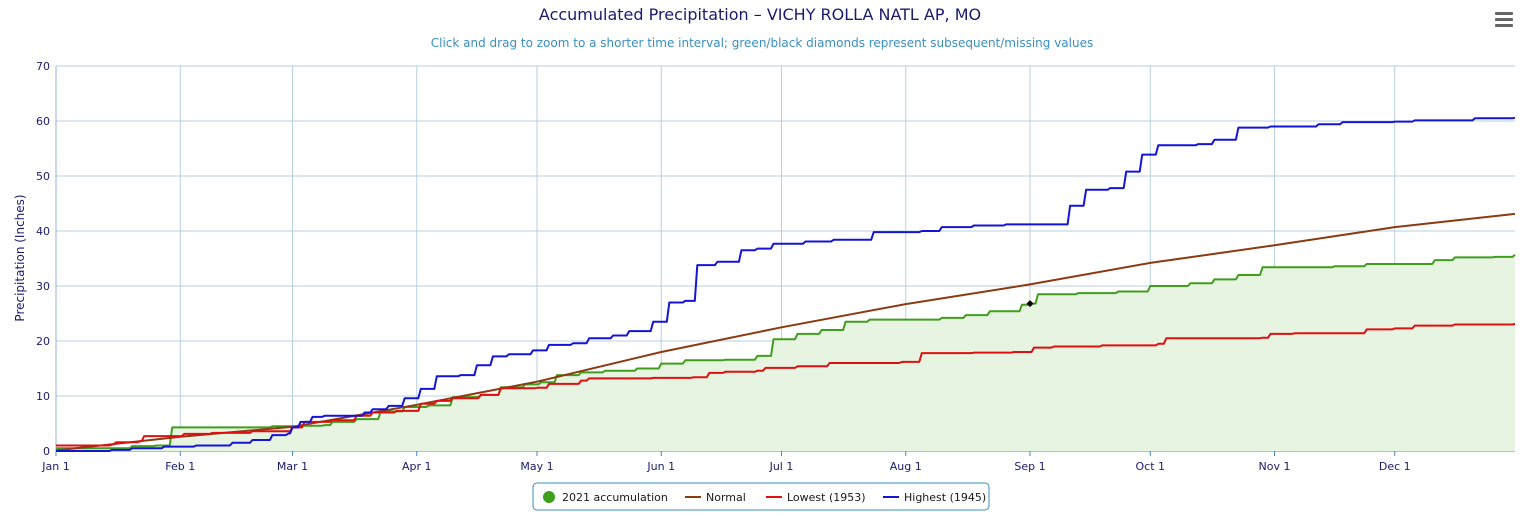  What do you see at coordinates (417, 466) in the screenshot?
I see `x-tick-label: Apr 1` at bounding box center [417, 466].